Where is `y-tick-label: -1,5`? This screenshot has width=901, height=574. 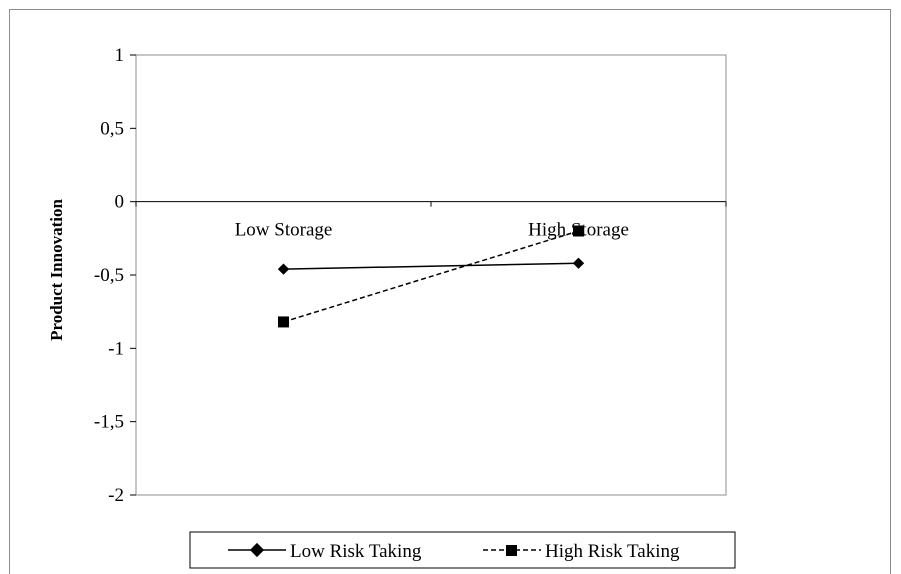
y-tick-label: -1,5 is located at coordinates (109, 422).